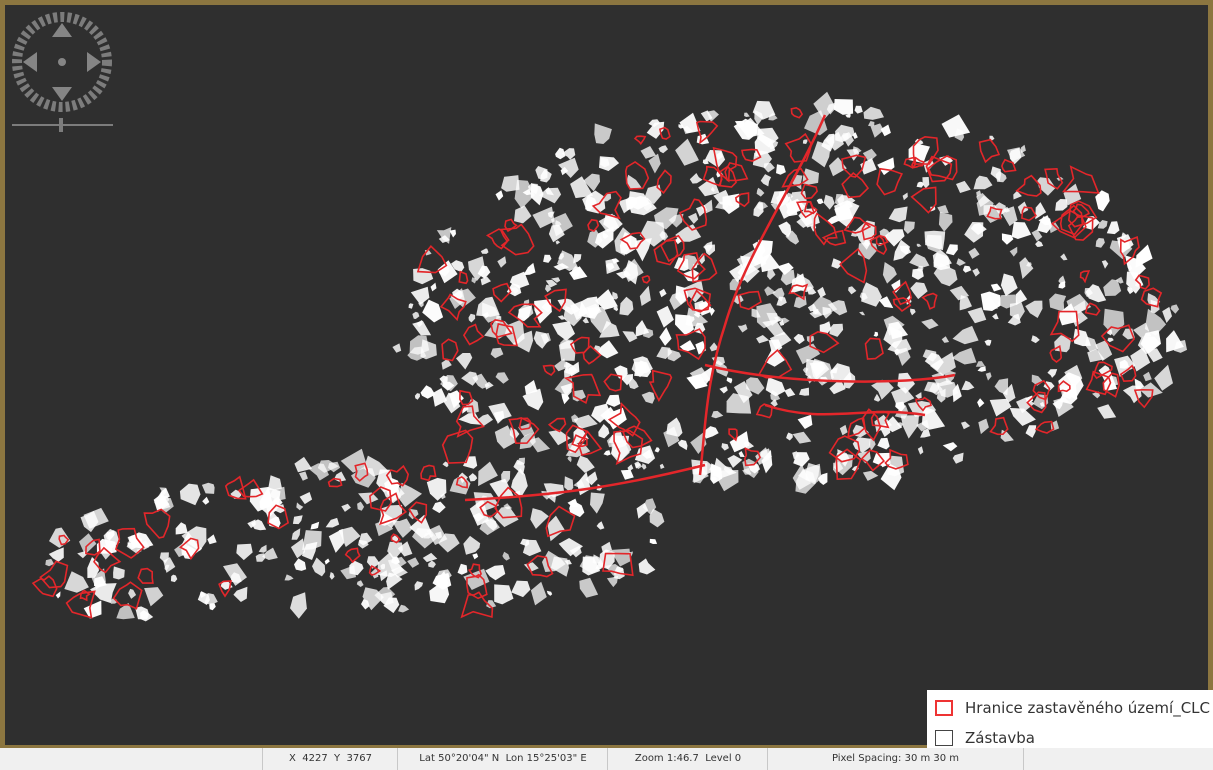  I want to click on legend-item: Hranice zastavěného území_CLC, so click(1072, 708).